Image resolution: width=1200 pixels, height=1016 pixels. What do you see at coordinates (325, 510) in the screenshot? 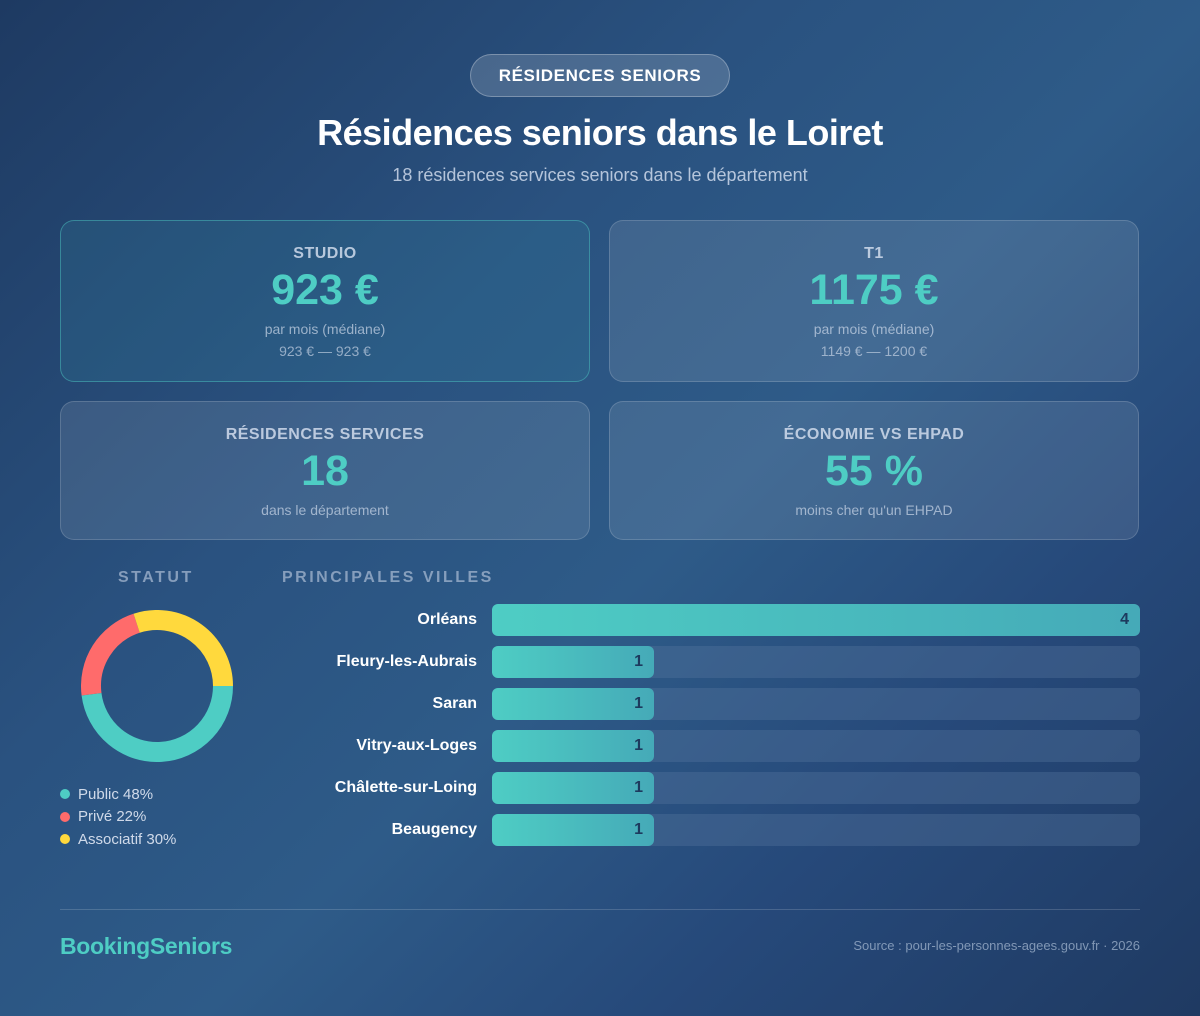
I see `kpi-sub: dans le département` at bounding box center [325, 510].